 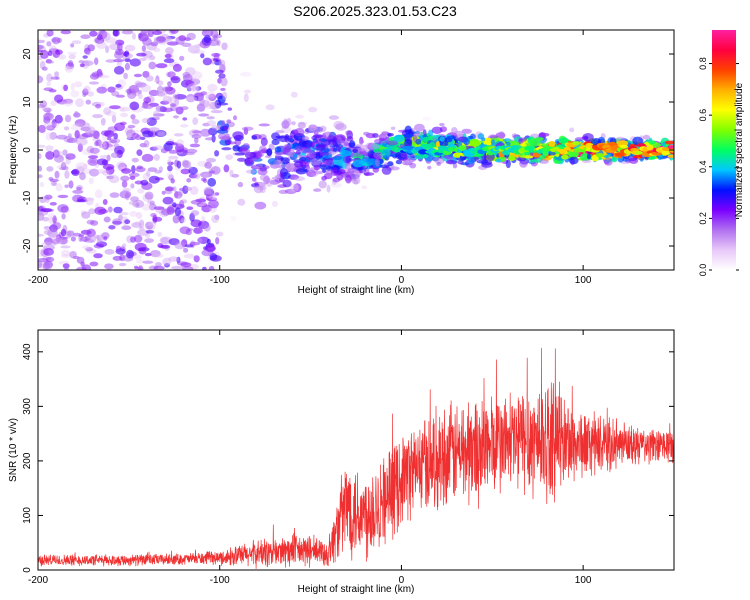 I want to click on spectrogram-y-tick-label: -10, so click(x=27, y=197).